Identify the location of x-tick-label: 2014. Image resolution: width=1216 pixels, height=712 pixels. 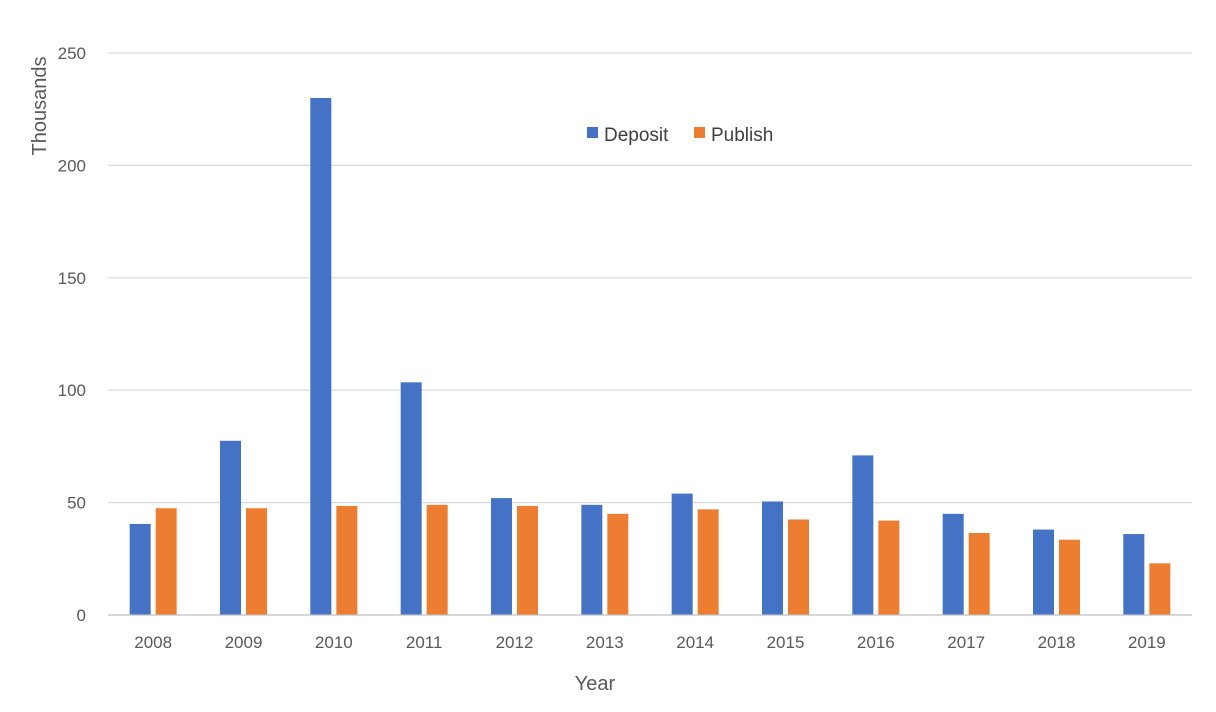
(695, 642).